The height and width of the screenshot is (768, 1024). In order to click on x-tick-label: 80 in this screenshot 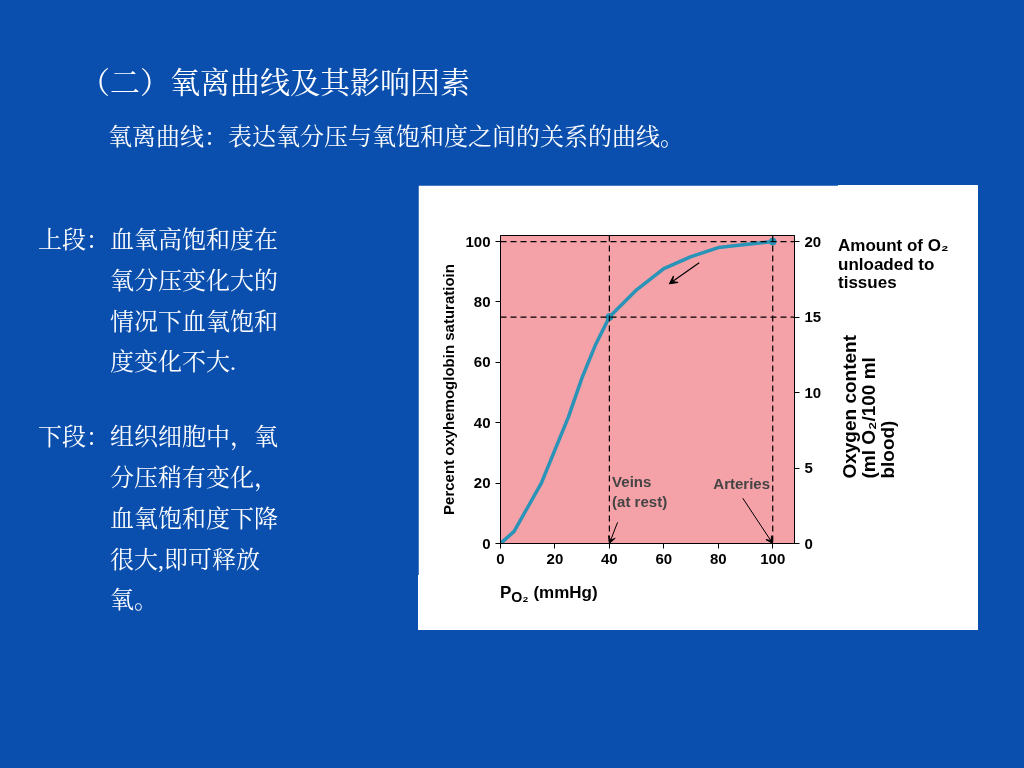, I will do `click(718, 558)`.